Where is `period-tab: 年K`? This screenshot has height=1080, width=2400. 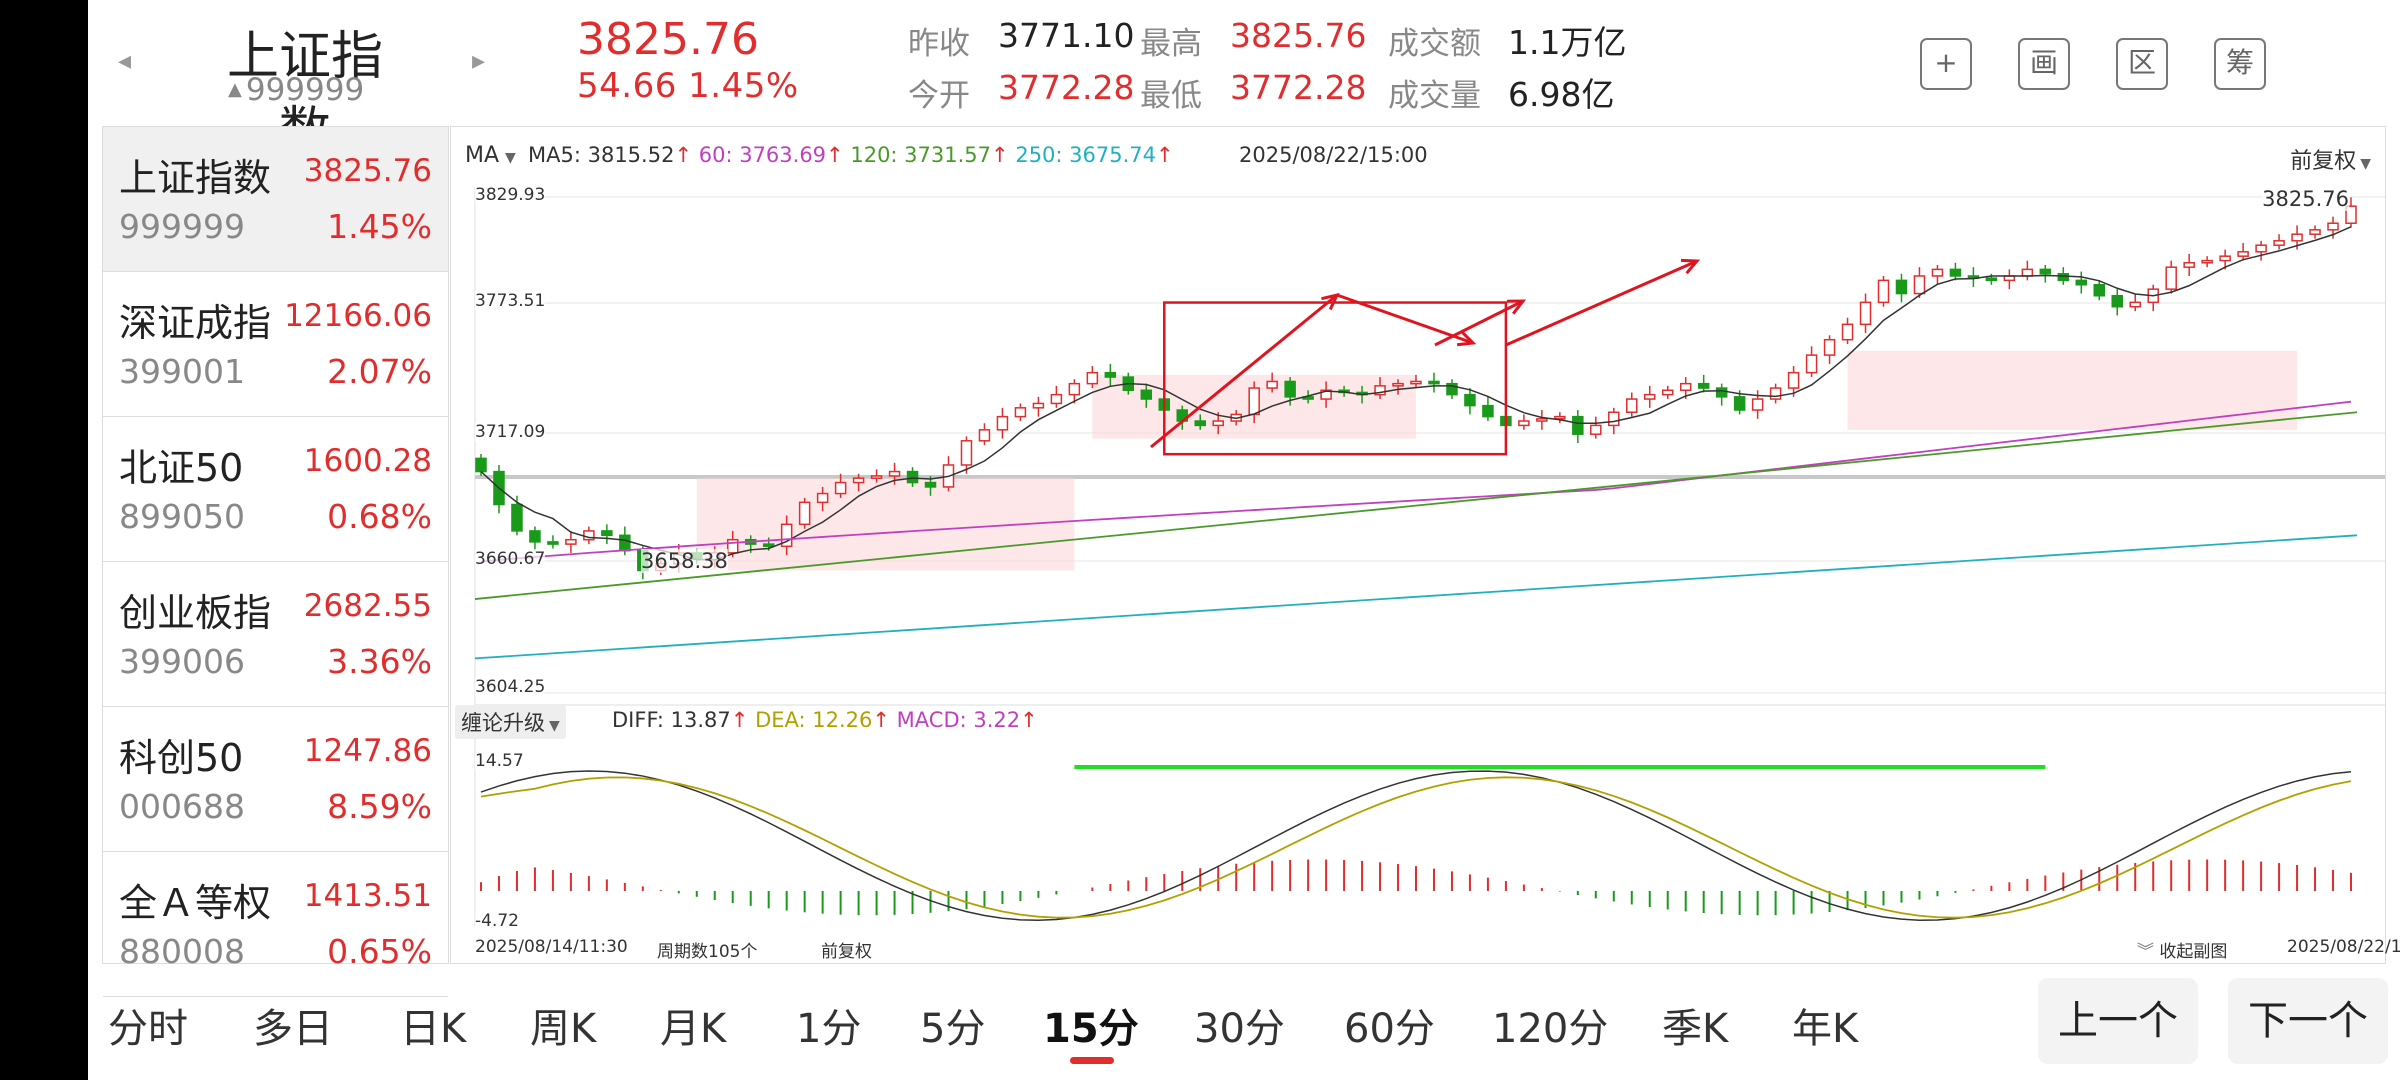 period-tab: 年K is located at coordinates (1825, 1029).